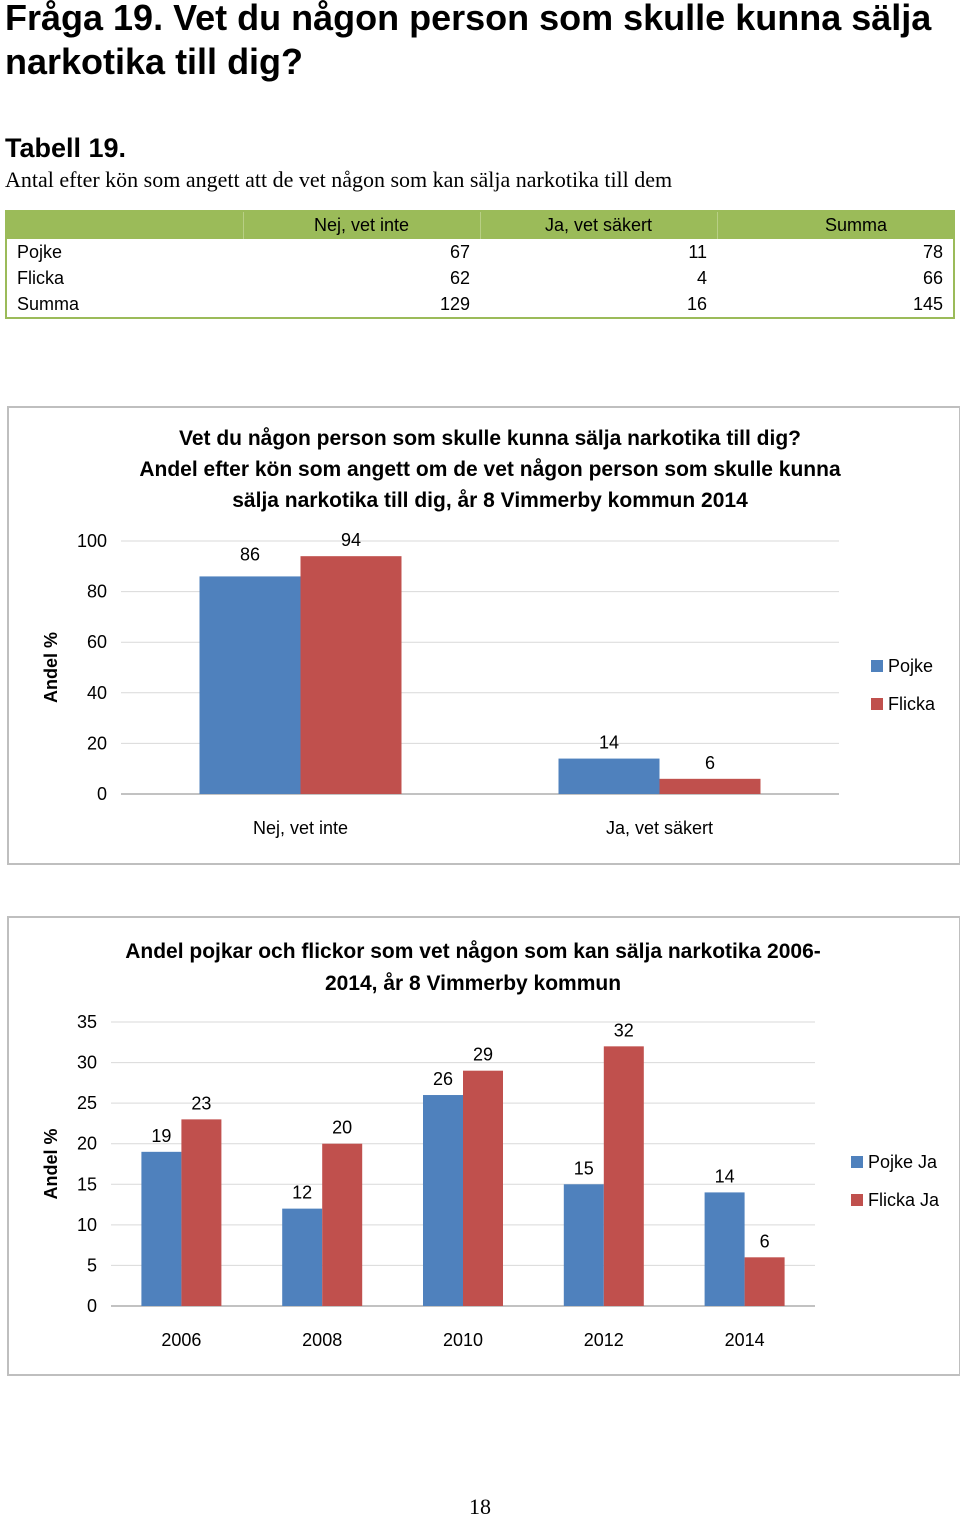 The image size is (960, 1520). Describe the element at coordinates (912, 704) in the screenshot. I see `legend-label: Flicka` at that location.